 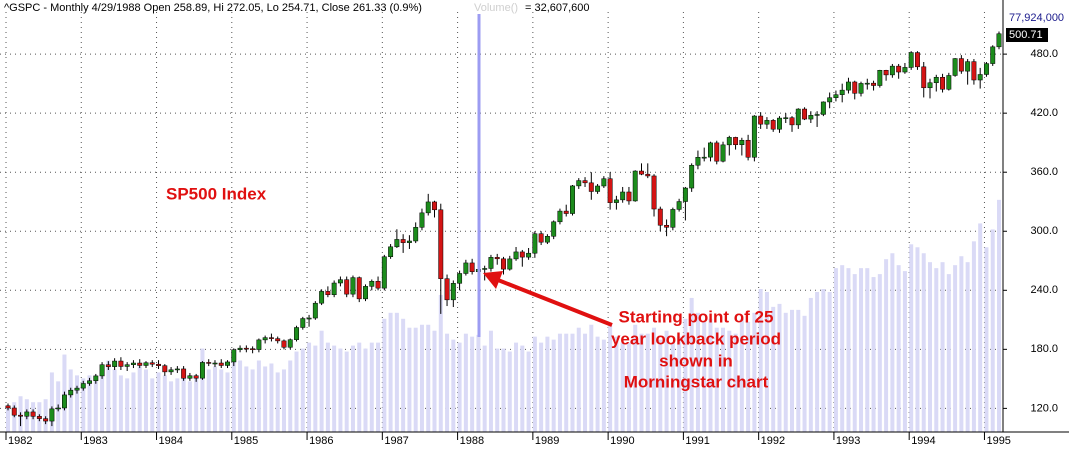 I want to click on y-tick-label: 180.0, so click(x=1044, y=349).